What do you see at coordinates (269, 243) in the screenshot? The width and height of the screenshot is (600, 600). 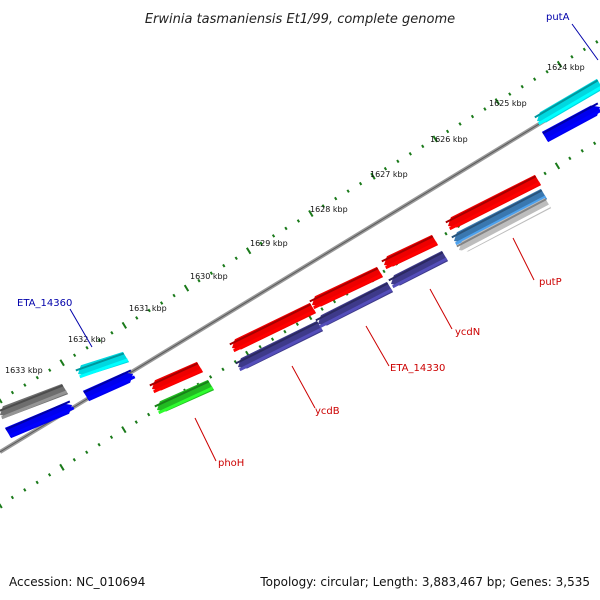 I see `kbp-label: 1629 kbp` at bounding box center [269, 243].